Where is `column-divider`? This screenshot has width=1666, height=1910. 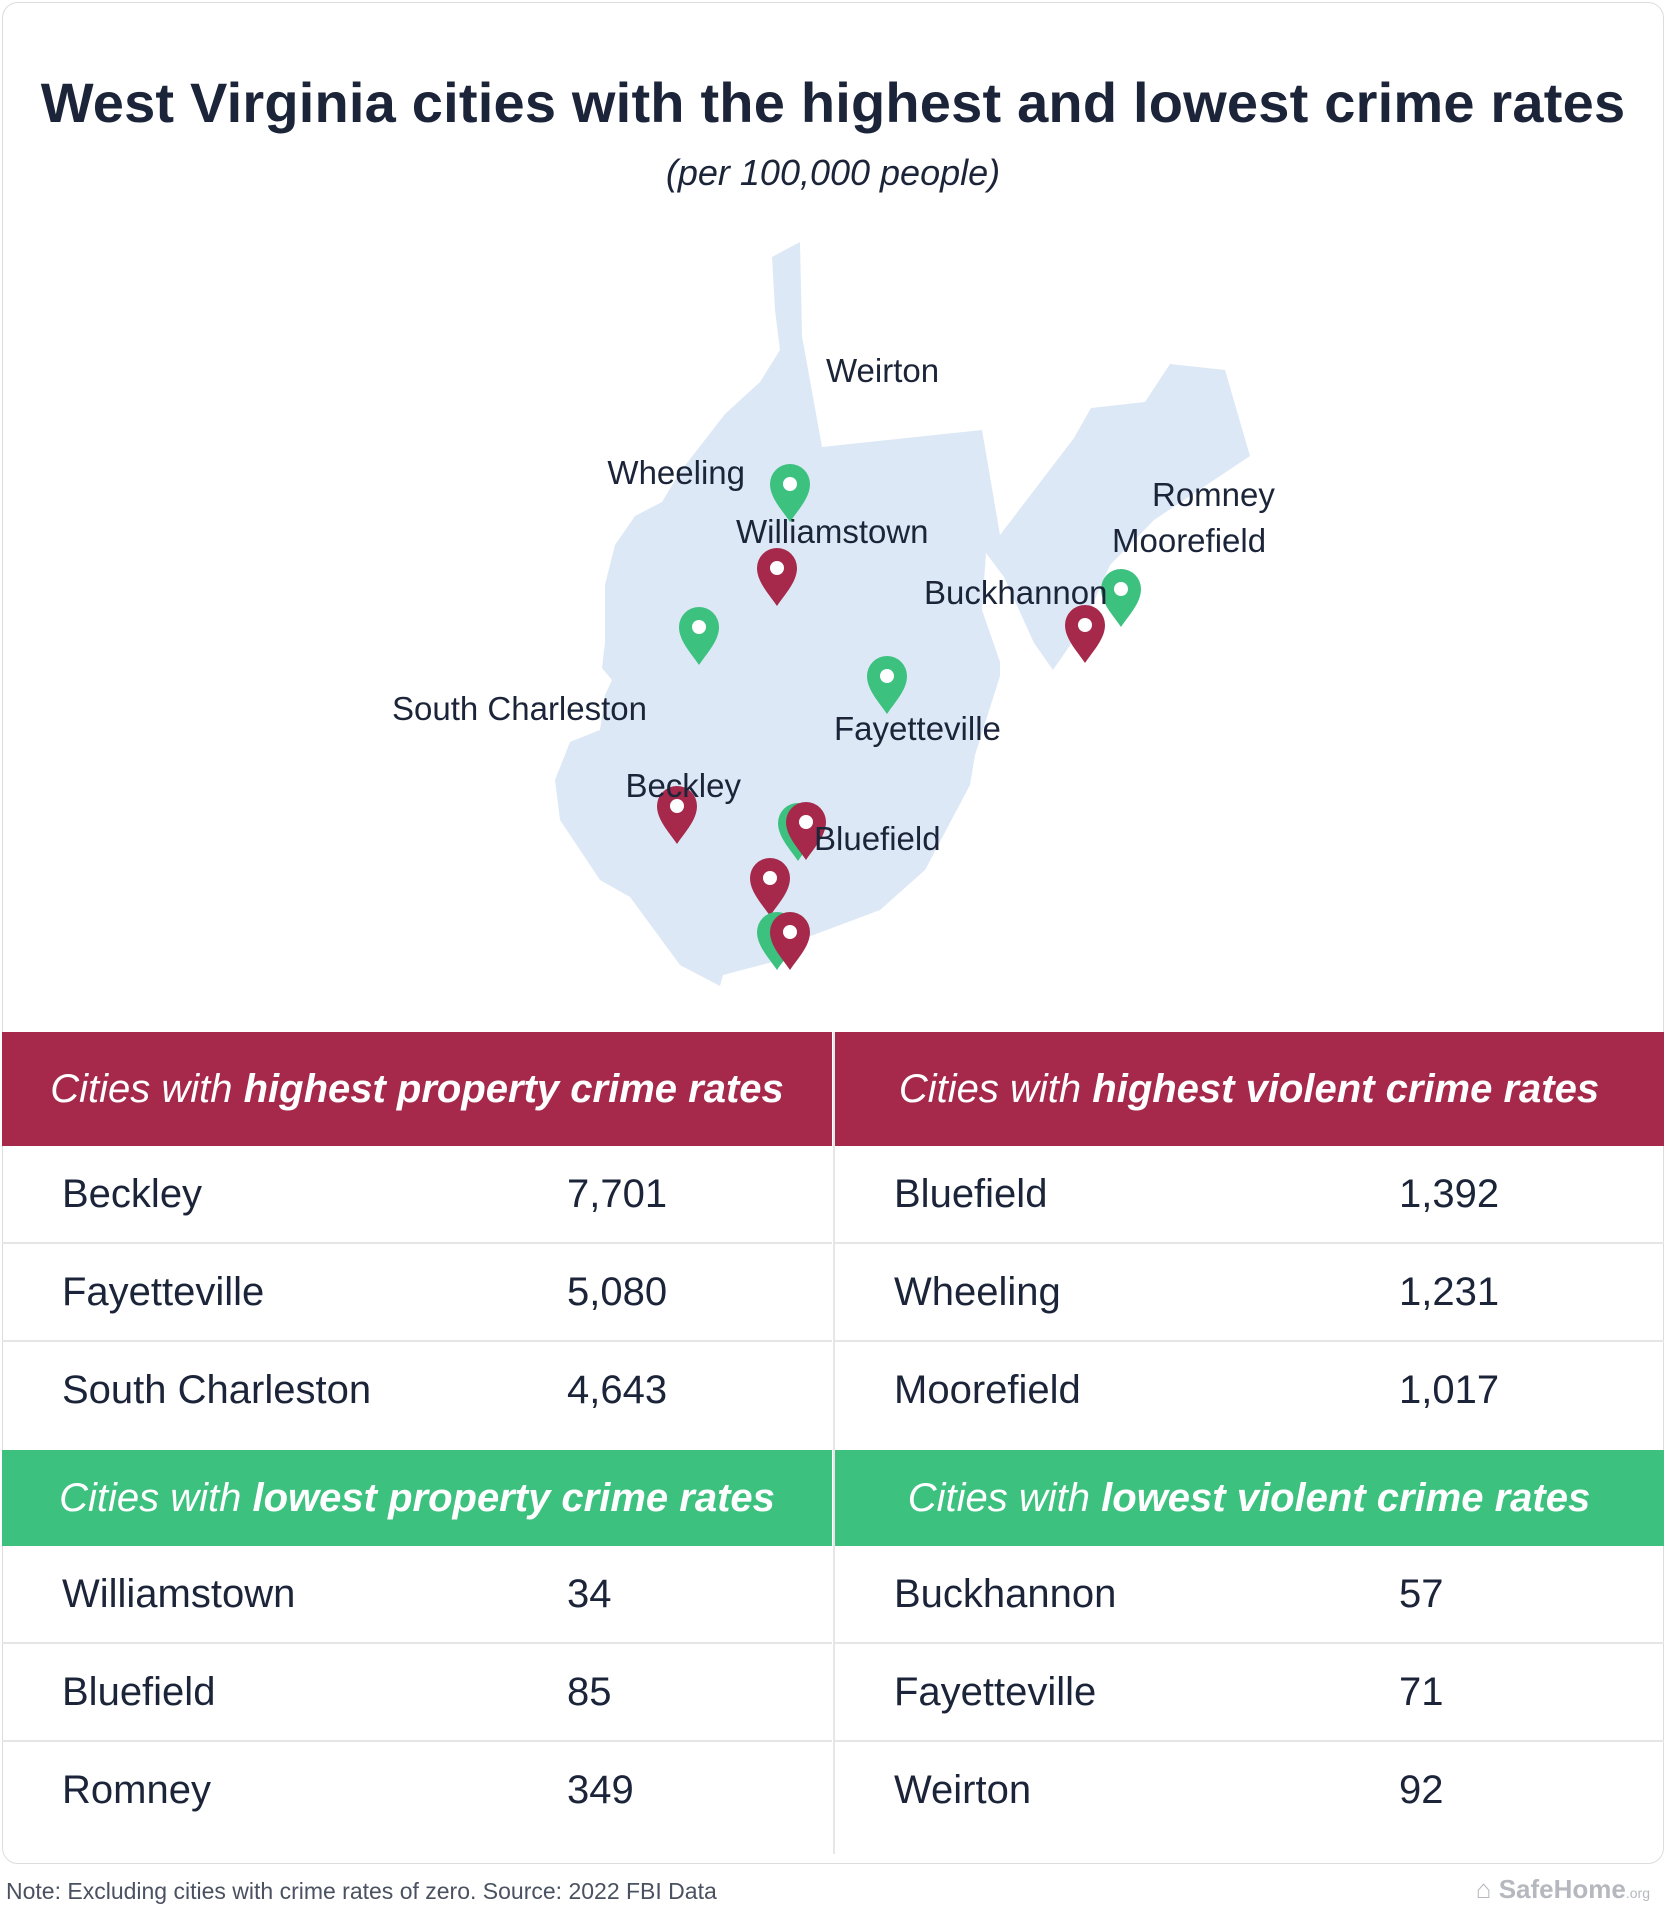
column-divider is located at coordinates (834, 1443).